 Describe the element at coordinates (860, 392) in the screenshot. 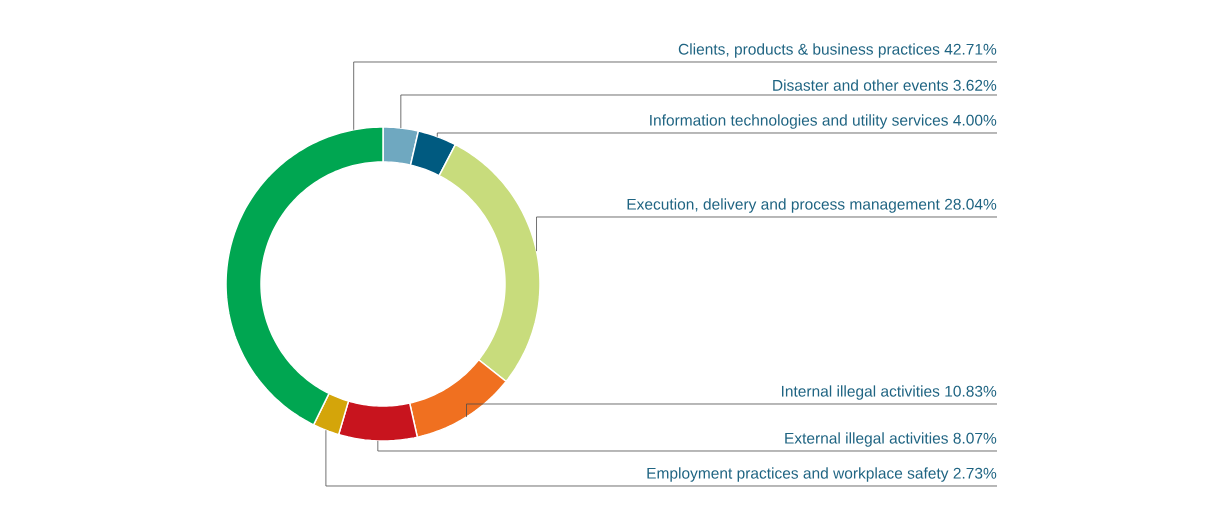

I see `slice-label: Internal illegal activities` at that location.